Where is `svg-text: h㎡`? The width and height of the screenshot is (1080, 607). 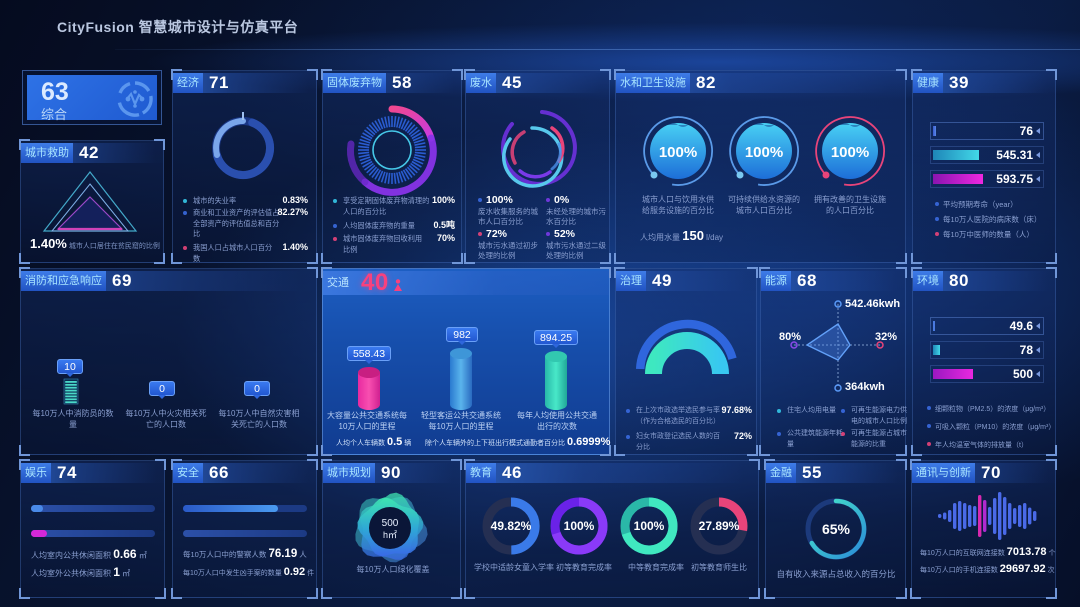
svg-text: h㎡ is located at coordinates (390, 535).